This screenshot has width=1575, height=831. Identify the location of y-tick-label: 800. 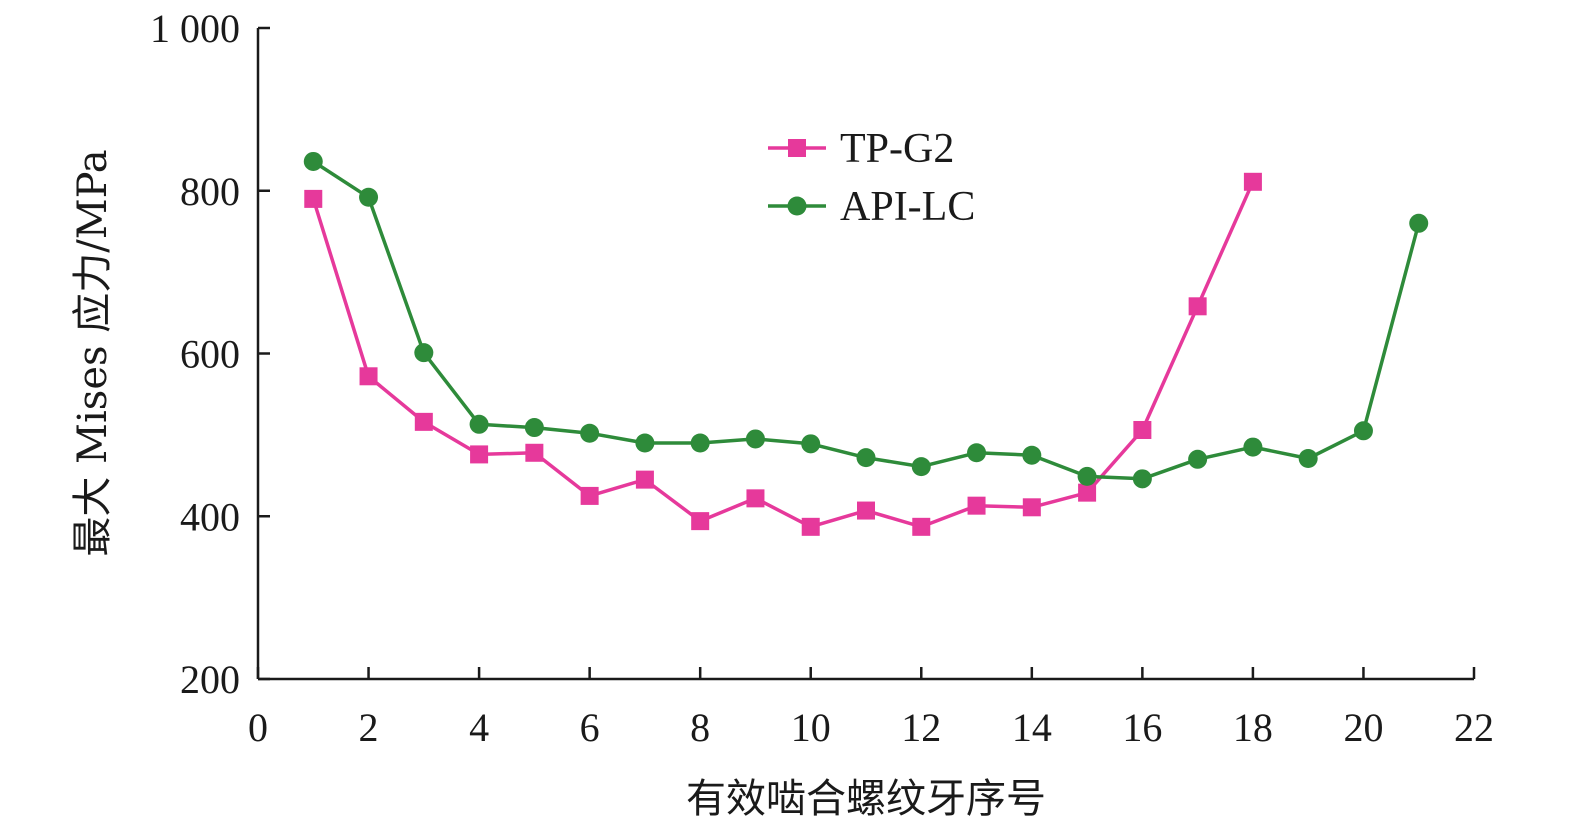
(210, 191).